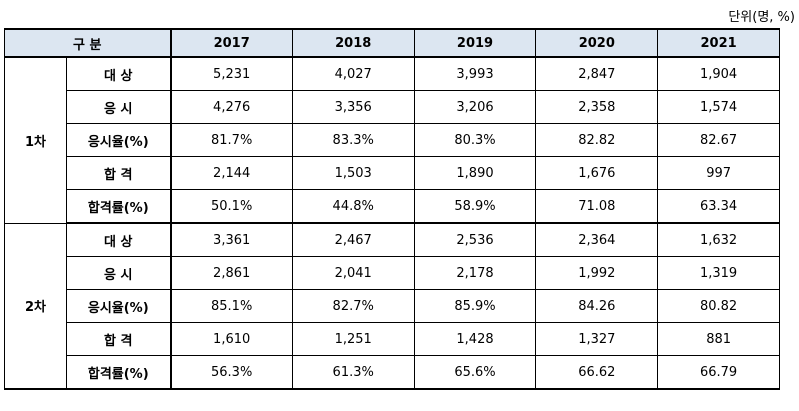 The height and width of the screenshot is (411, 799). I want to click on table-row: 합 격 1,610 1,251 1,428 1,327 881, so click(392, 339).